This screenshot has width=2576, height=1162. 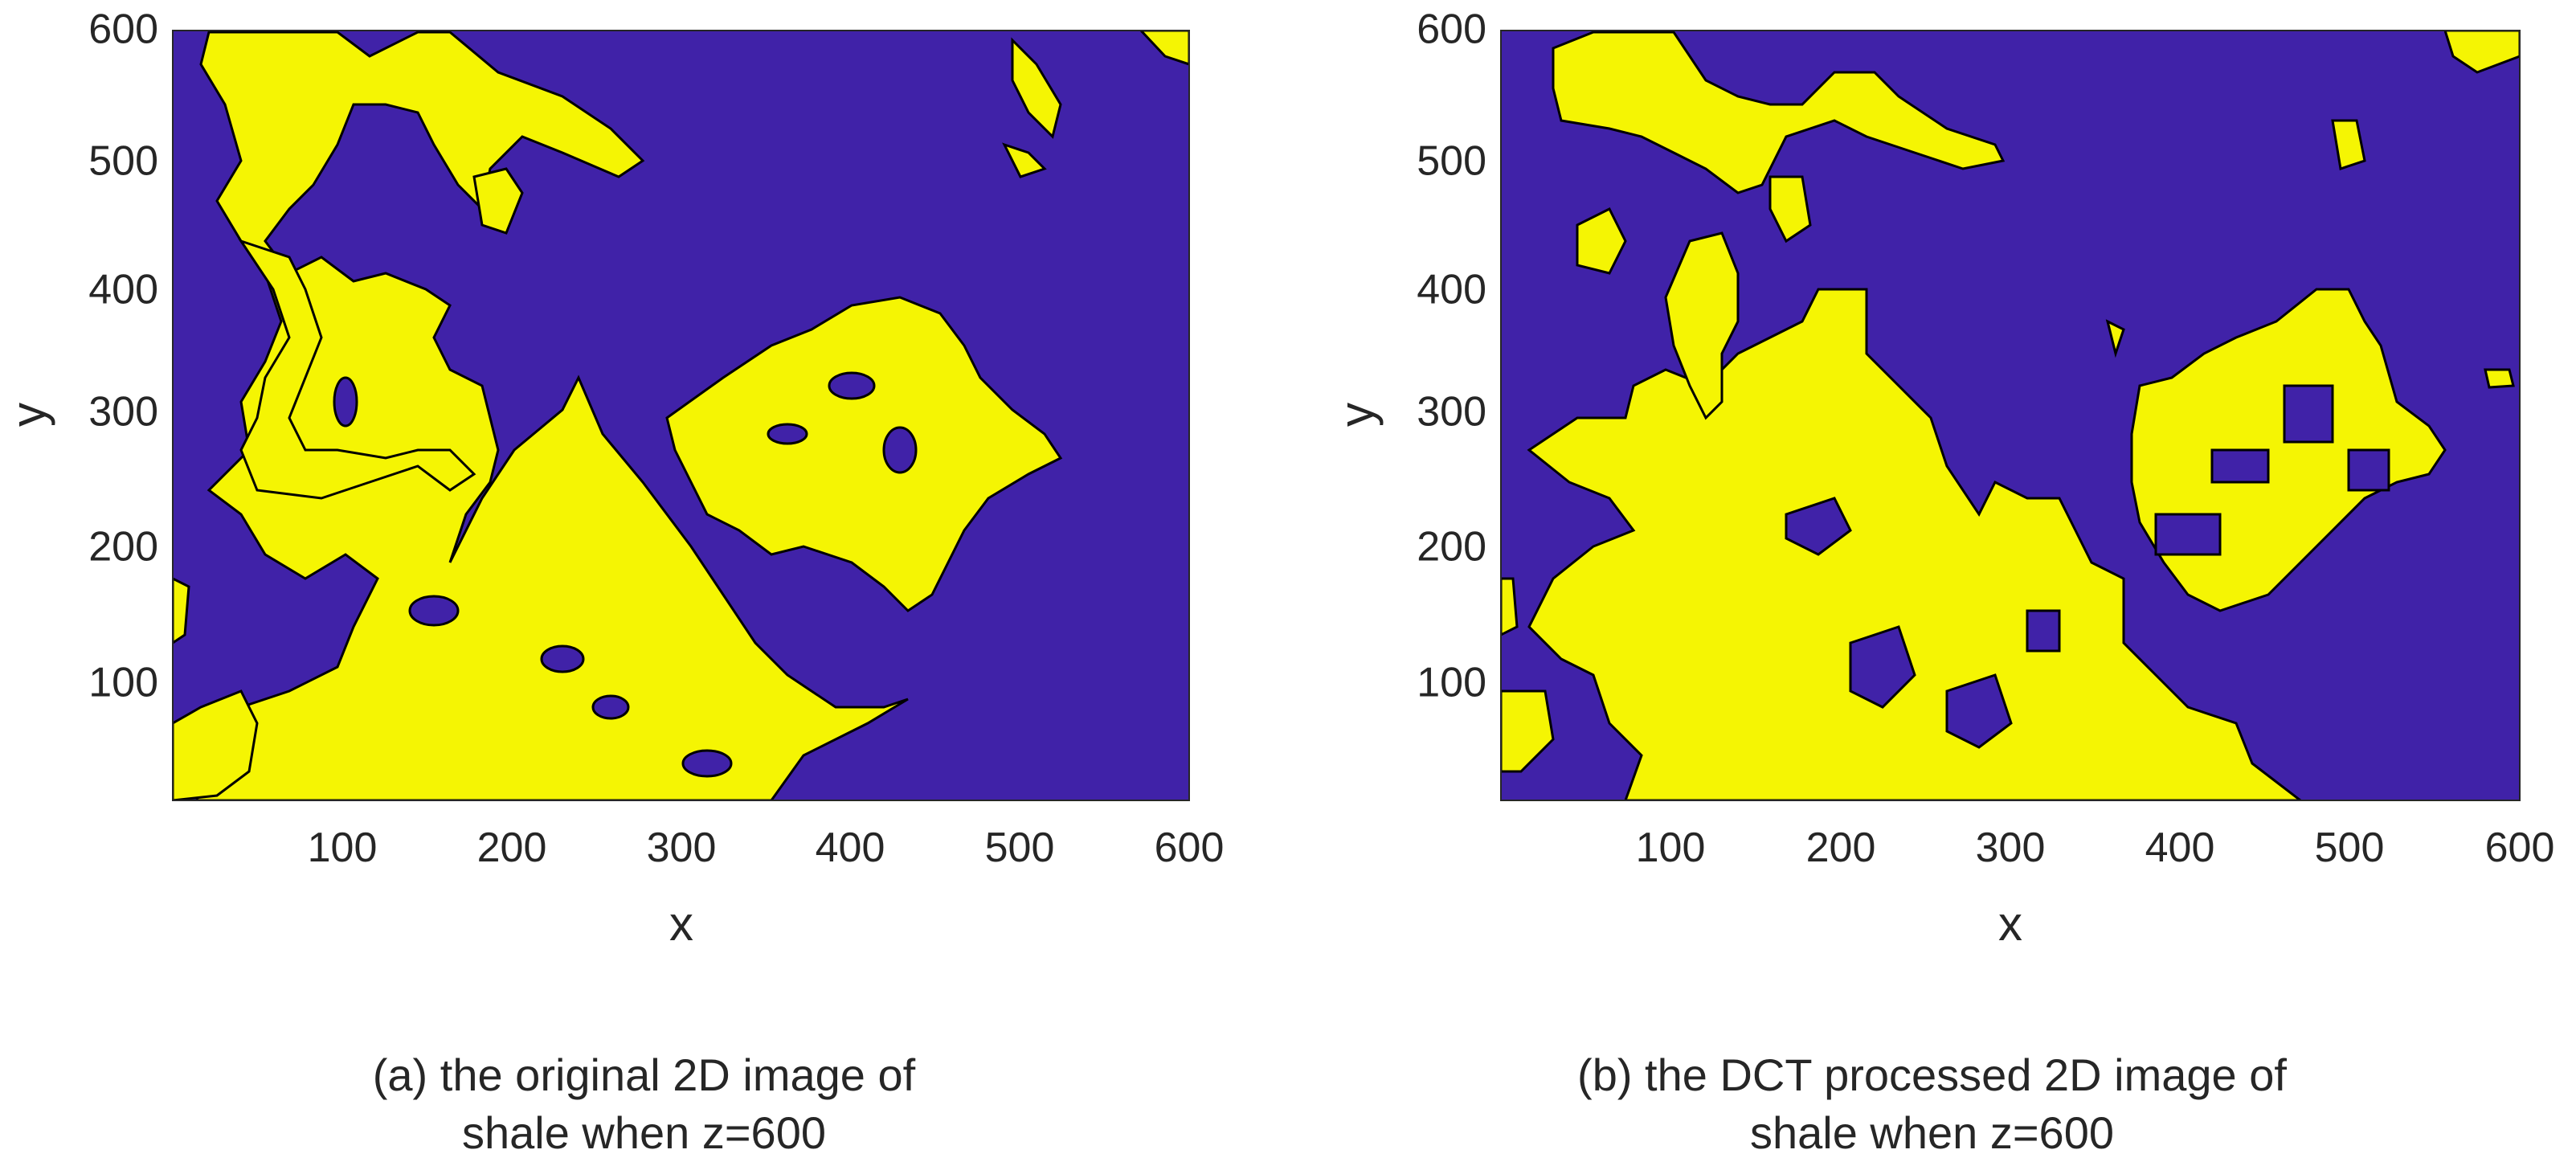 I want to click on y-ticks-a: 100 200 300 400 500 600, so click(x=123, y=356).